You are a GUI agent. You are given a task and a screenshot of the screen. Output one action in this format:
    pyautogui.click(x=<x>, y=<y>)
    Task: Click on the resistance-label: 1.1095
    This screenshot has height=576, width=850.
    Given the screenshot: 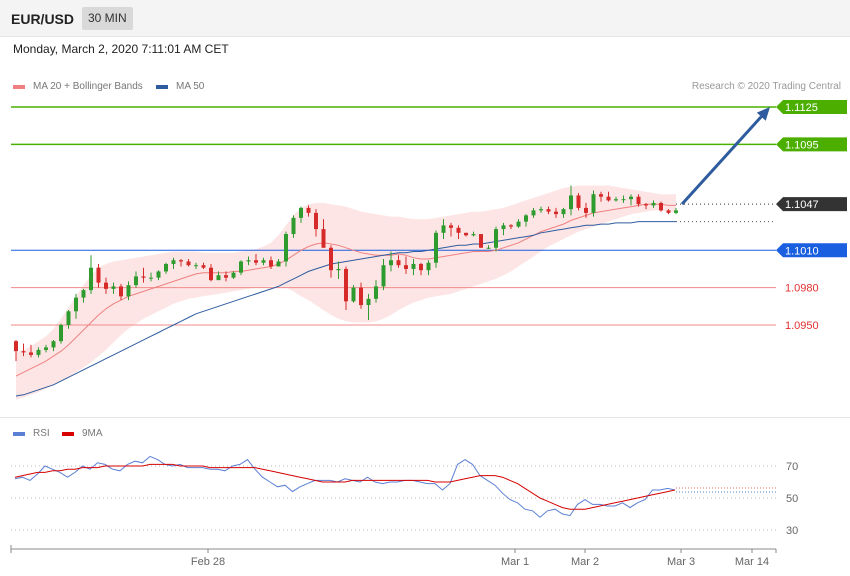 What is the action you would take?
    pyautogui.click(x=802, y=145)
    